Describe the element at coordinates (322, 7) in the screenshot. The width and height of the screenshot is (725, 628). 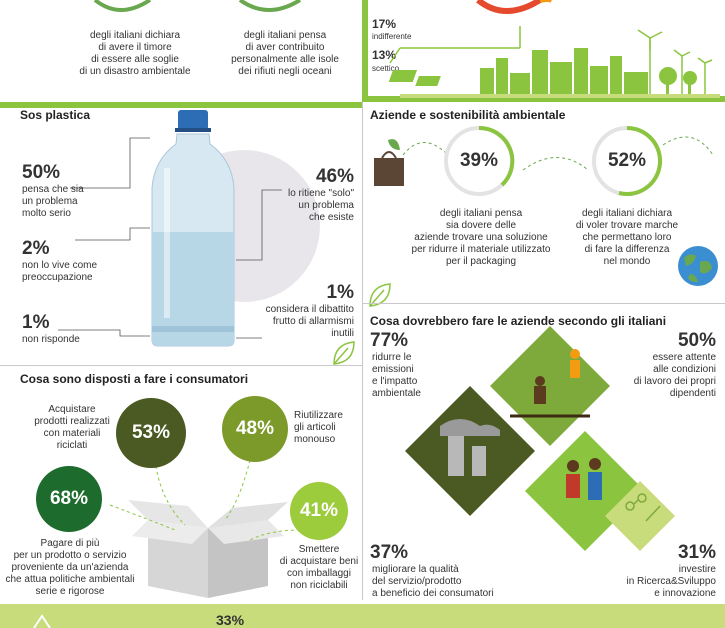
I see `top-circle-arcs` at that location.